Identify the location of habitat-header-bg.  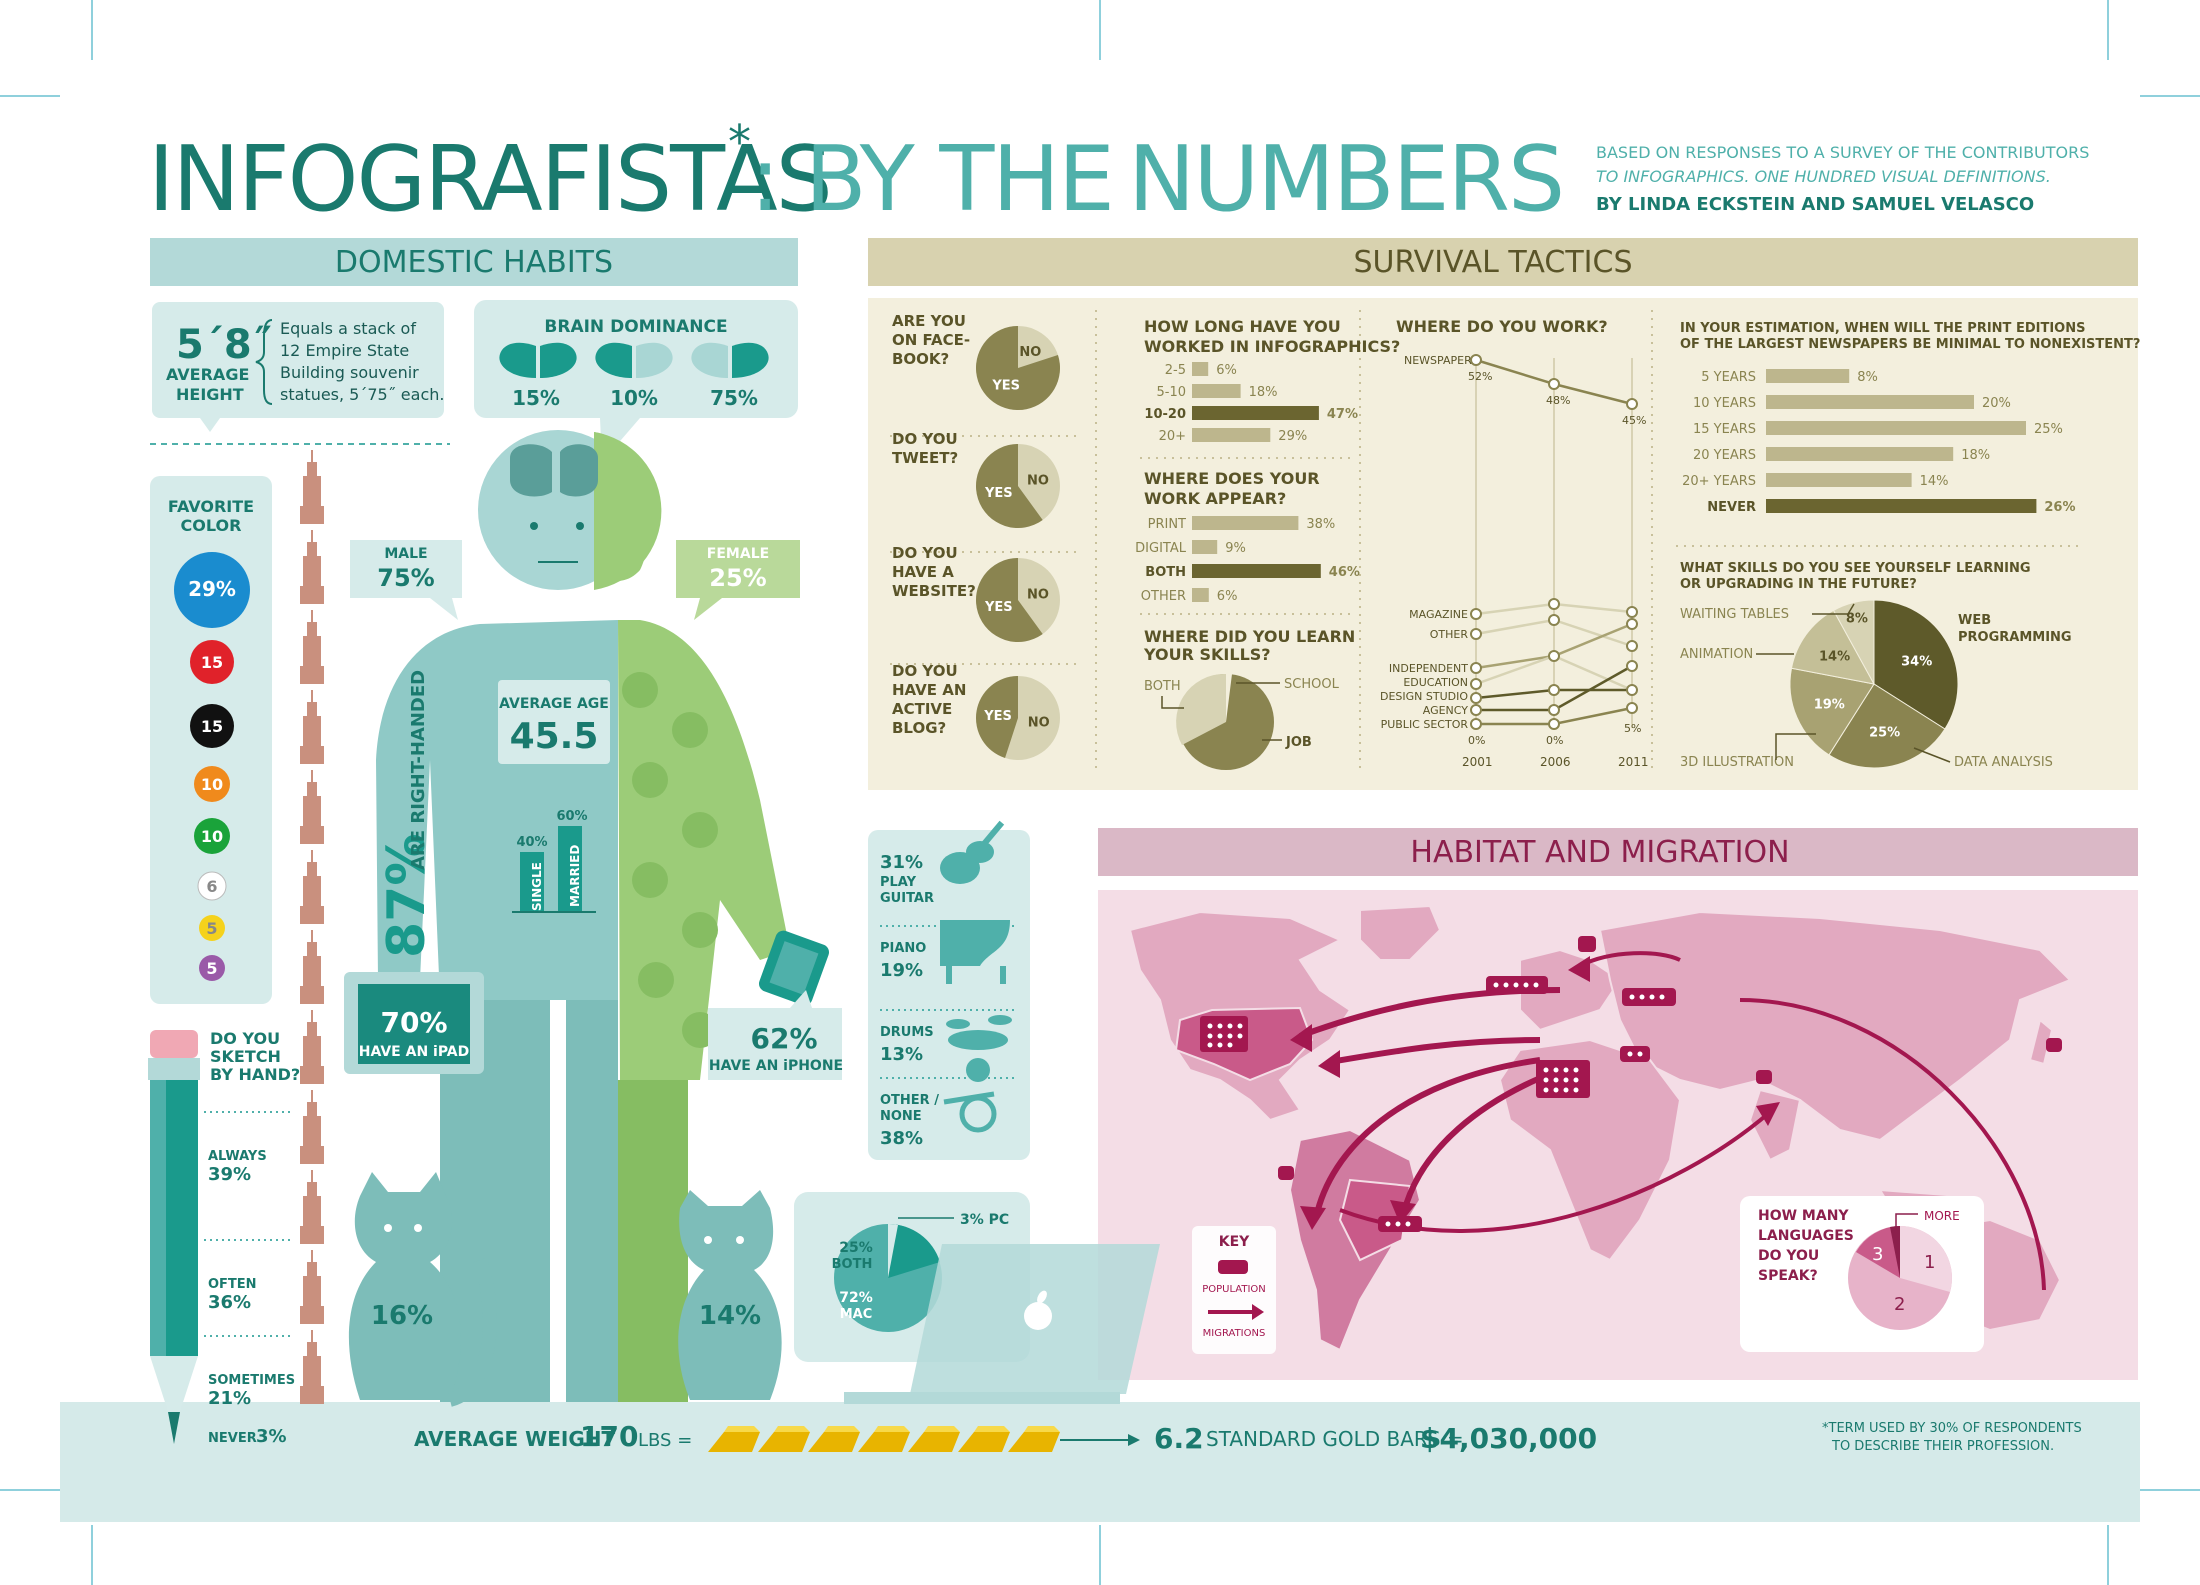
(1618, 852).